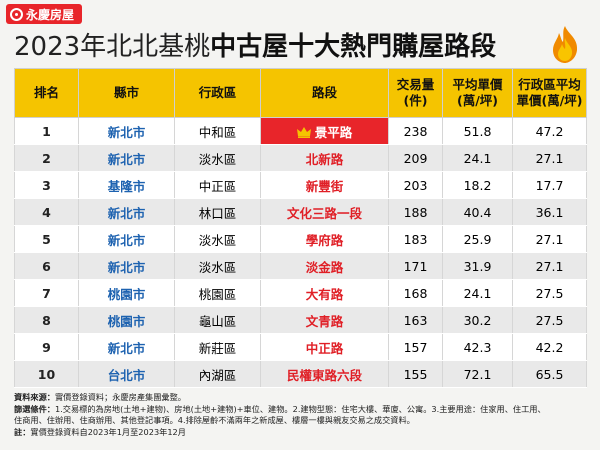 Image resolution: width=600 pixels, height=450 pixels. Describe the element at coordinates (126, 374) in the screenshot. I see `cell-city: 台北市` at that location.